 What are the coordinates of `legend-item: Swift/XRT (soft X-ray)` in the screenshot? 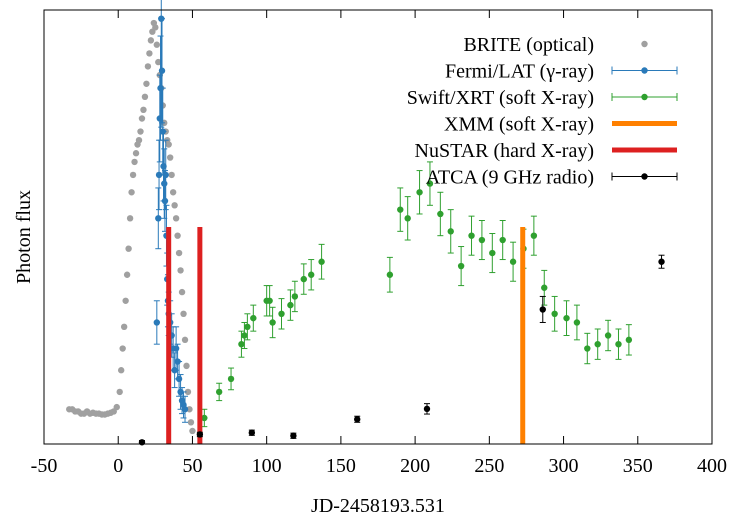 It's located at (542, 98).